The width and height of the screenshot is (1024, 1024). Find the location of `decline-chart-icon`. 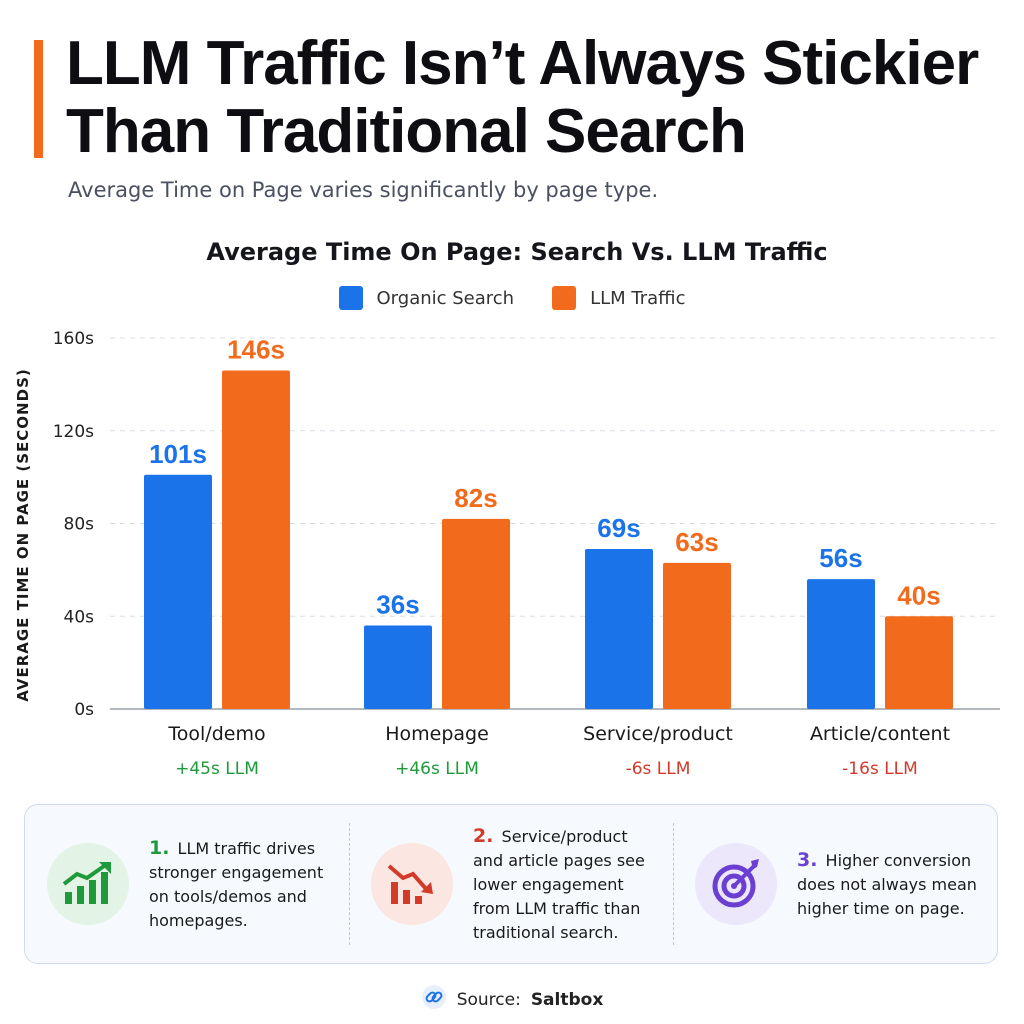

decline-chart-icon is located at coordinates (412, 884).